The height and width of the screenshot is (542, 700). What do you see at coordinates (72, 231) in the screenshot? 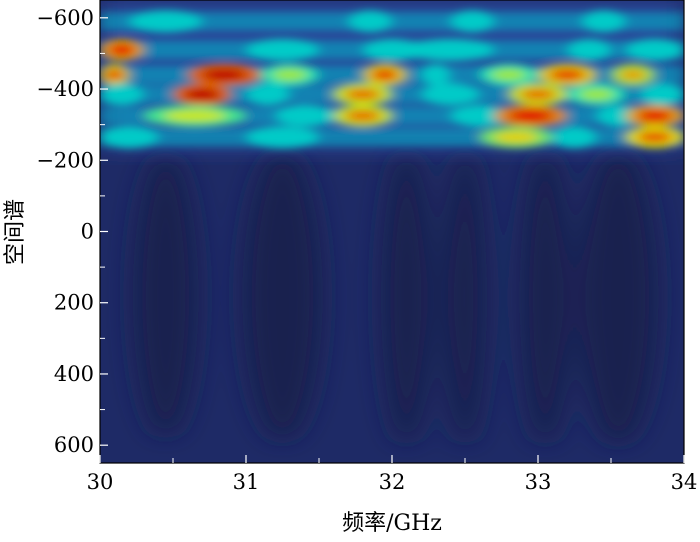
I see `y-axis: −600 −400 −200 0 200 400 600` at bounding box center [72, 231].